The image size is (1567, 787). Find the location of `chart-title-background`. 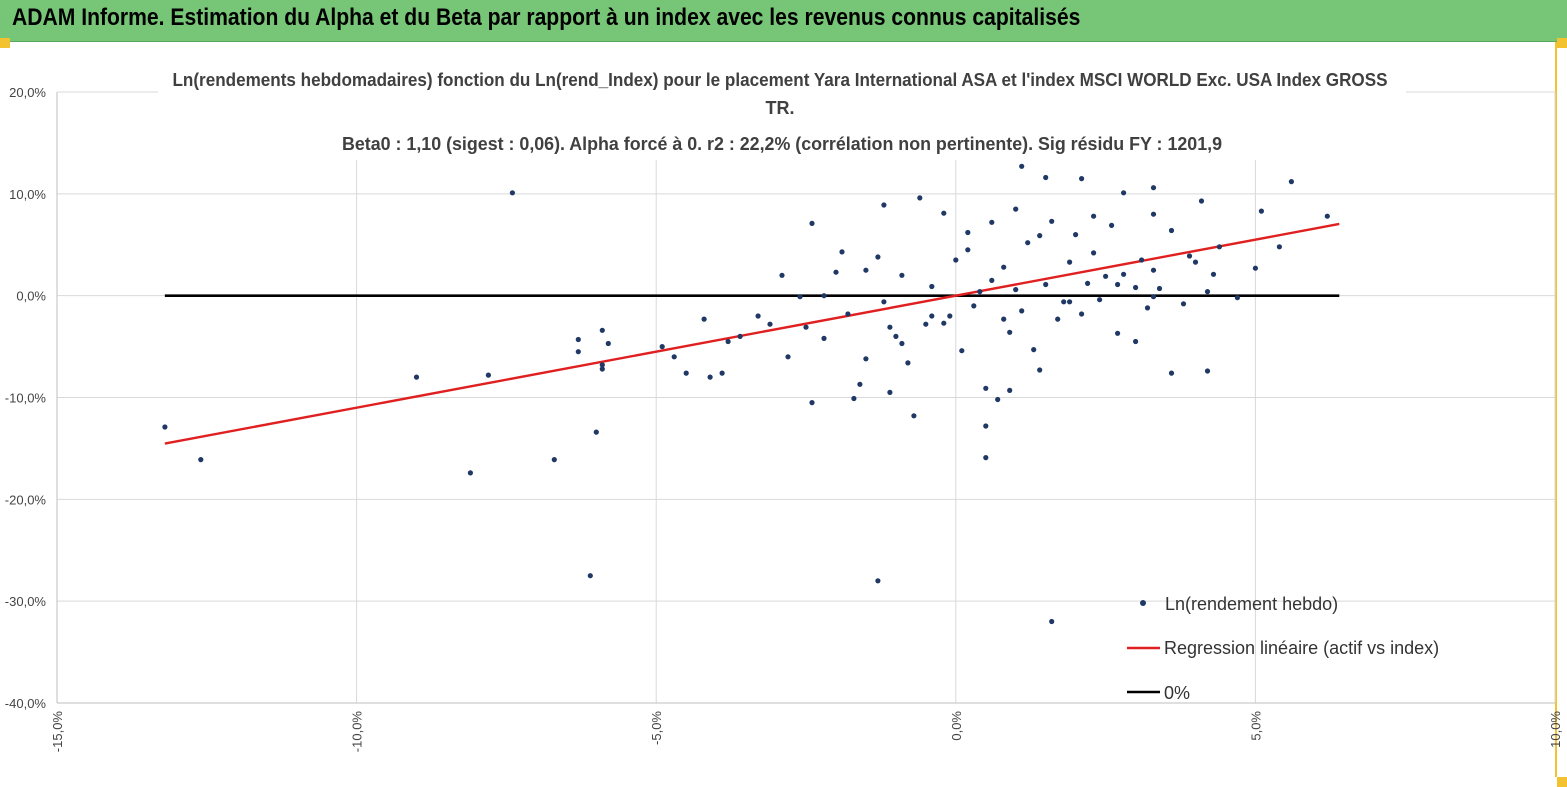

chart-title-background is located at coordinates (782, 115).